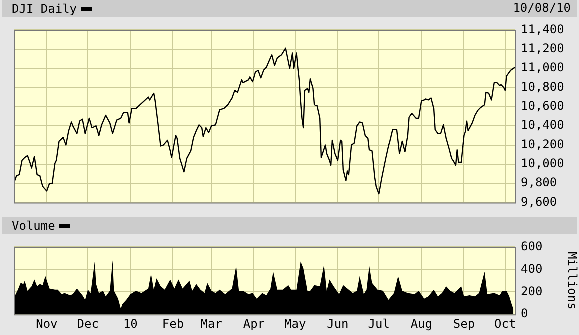 The image size is (579, 335). Describe the element at coordinates (47, 323) in the screenshot. I see `x-tick-label: Nov` at that location.